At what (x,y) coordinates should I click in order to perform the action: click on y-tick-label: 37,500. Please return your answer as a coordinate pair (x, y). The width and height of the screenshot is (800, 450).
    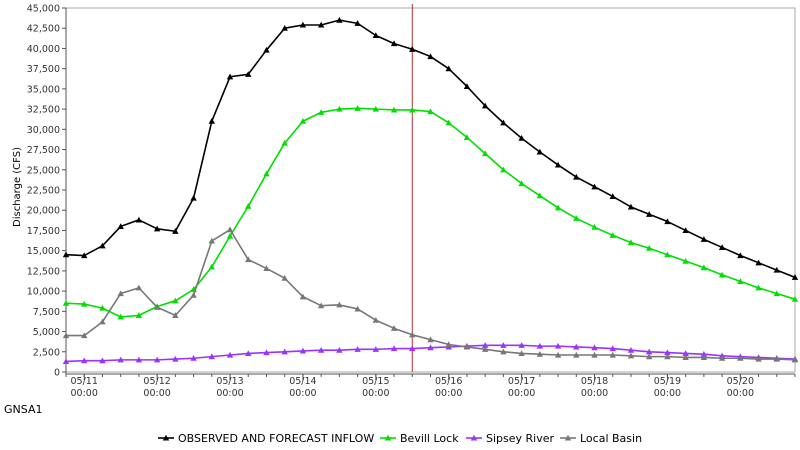
    Looking at the image, I should click on (43, 69).